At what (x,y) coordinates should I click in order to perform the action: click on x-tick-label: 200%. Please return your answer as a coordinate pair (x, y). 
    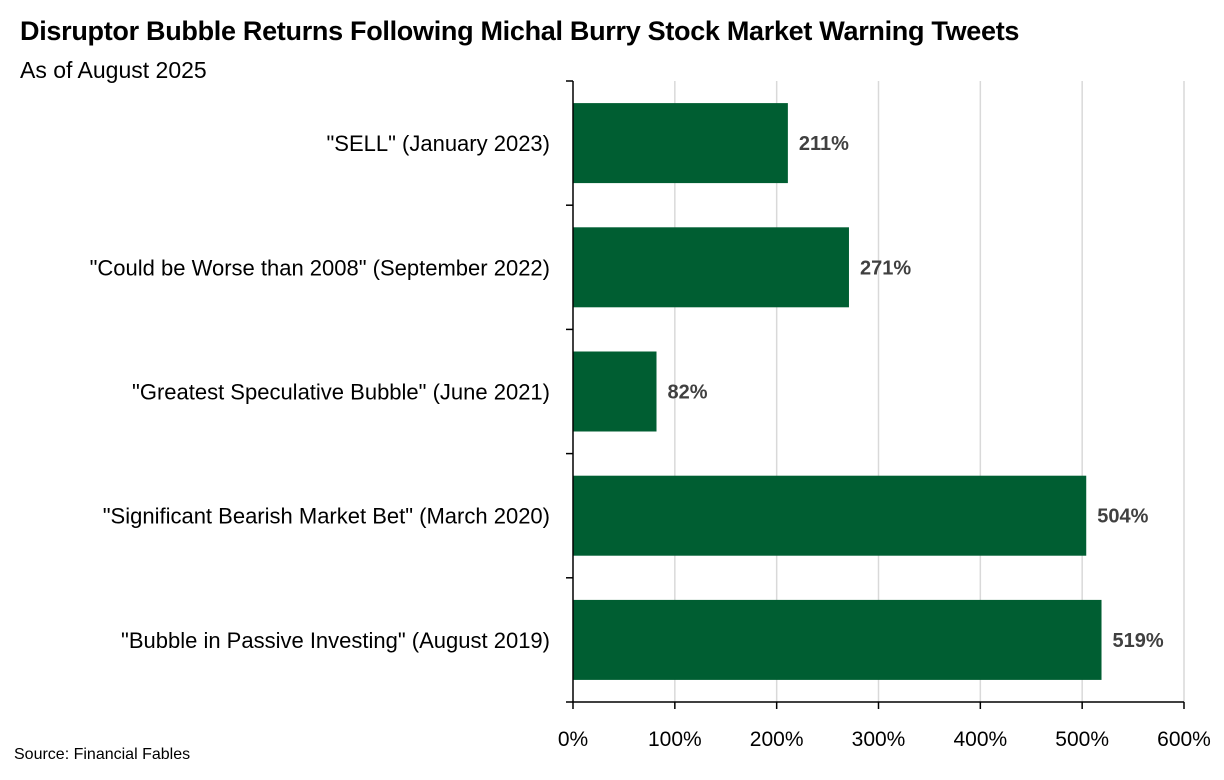
    Looking at the image, I should click on (777, 739).